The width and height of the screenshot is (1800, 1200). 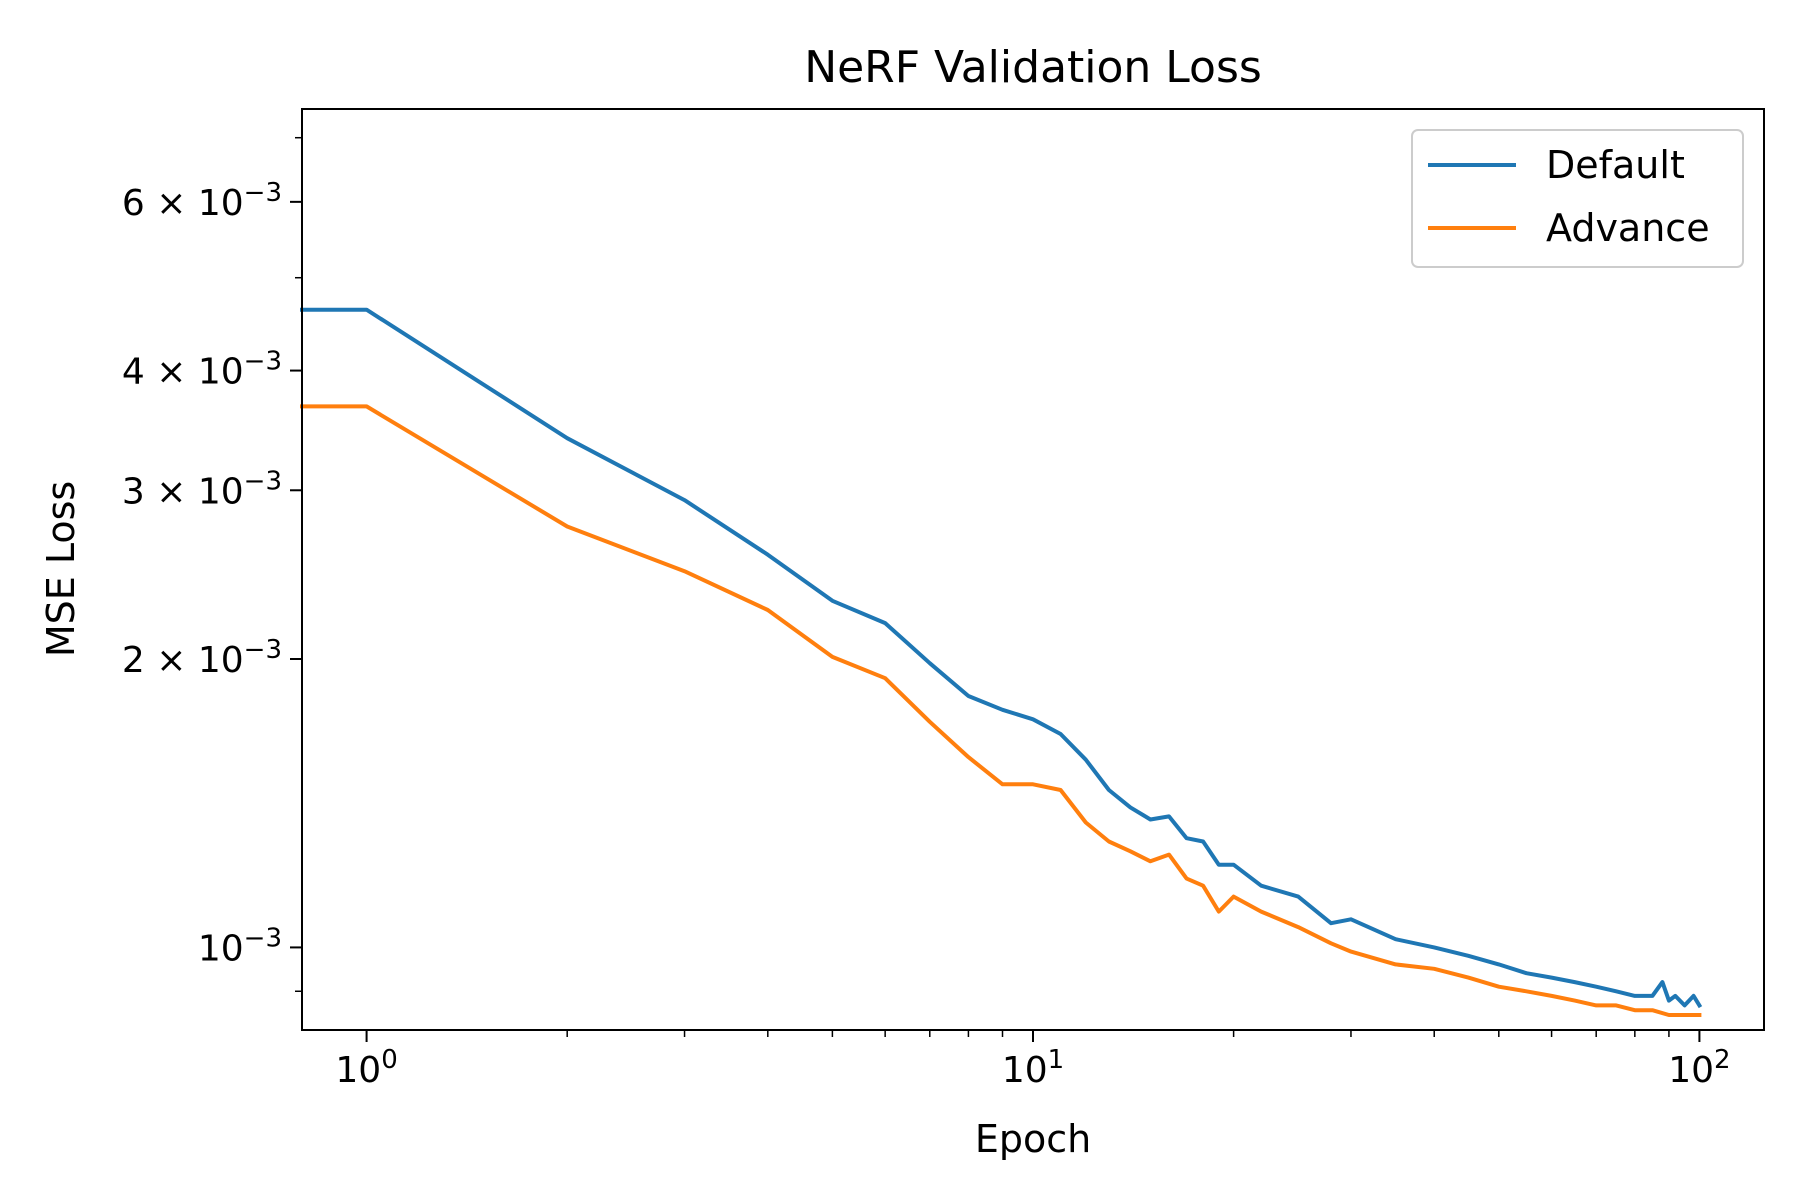 What do you see at coordinates (1056, 1060) in the screenshot?
I see `x-tick-exponent: 1` at bounding box center [1056, 1060].